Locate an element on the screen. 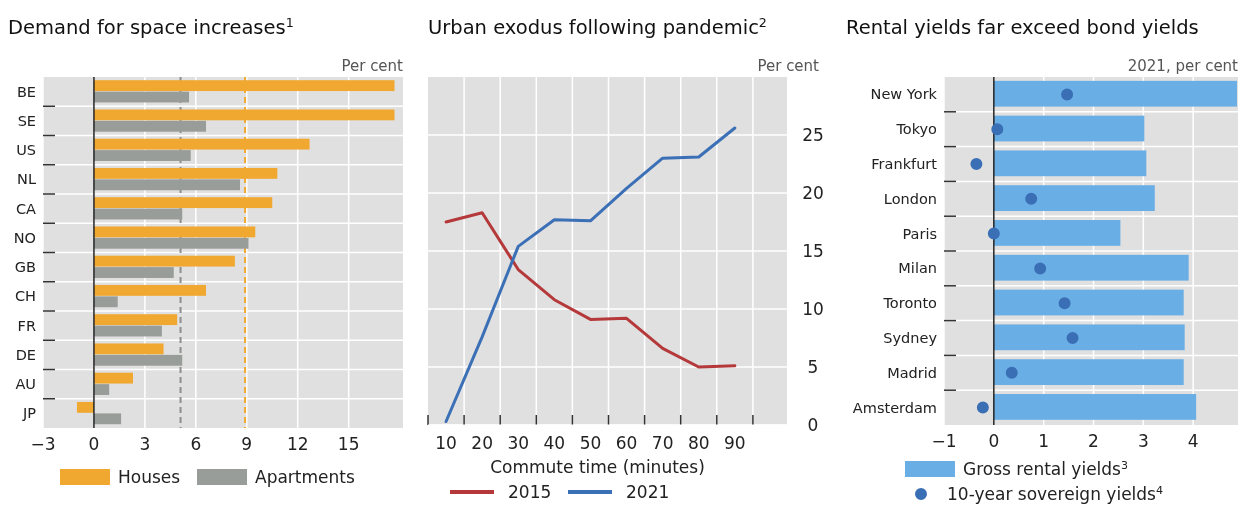 The image size is (1240, 511). x-axis-title: Per cent is located at coordinates (372, 66).